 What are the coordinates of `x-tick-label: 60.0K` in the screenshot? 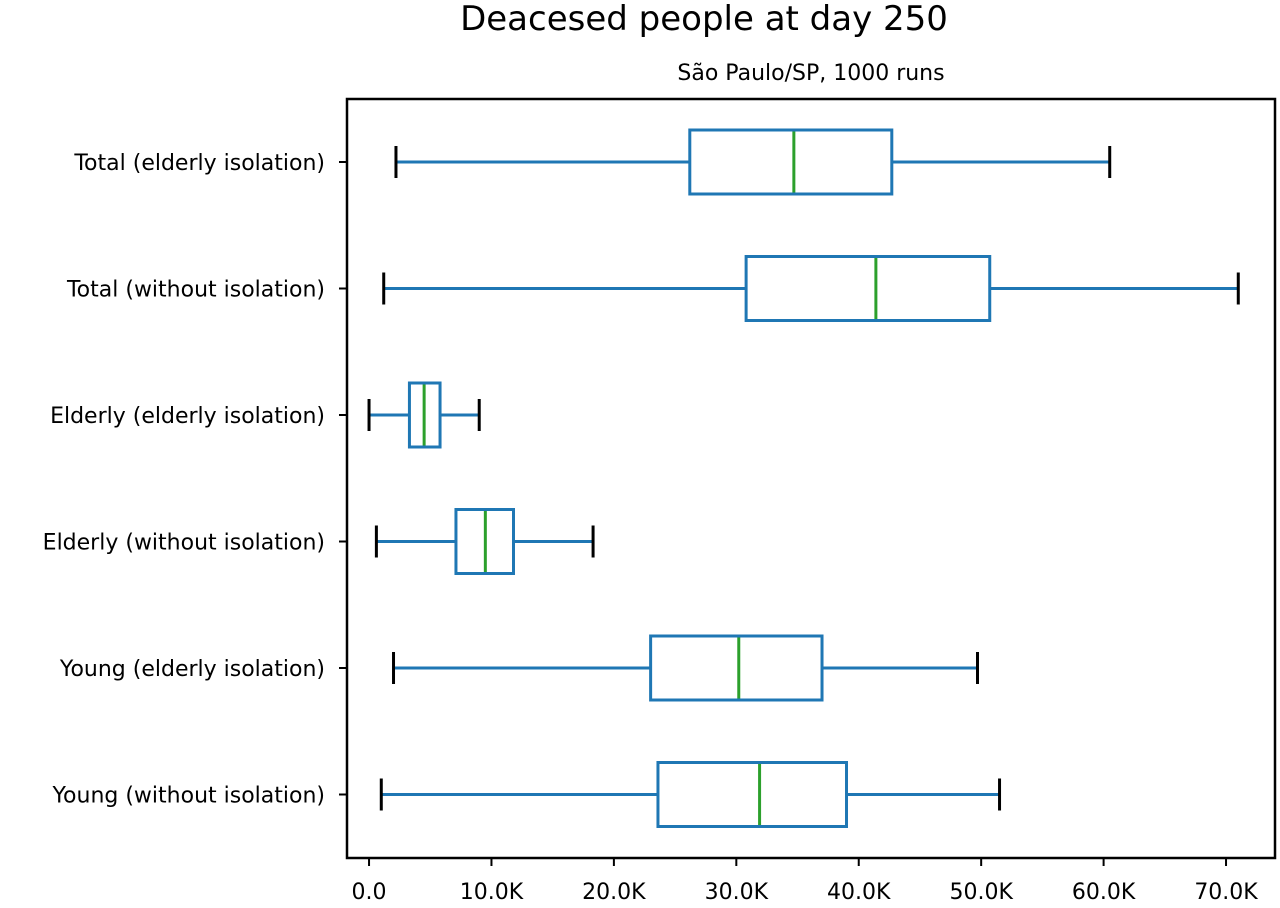 It's located at (1104, 892).